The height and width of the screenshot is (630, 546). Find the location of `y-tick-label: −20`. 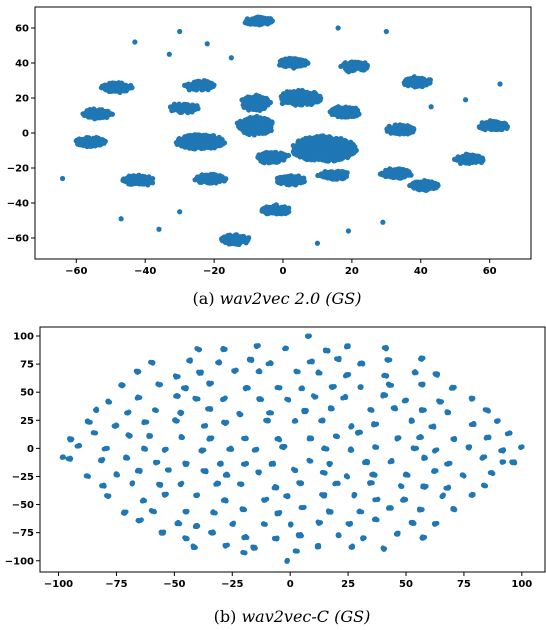

y-tick-label: −20 is located at coordinates (18, 169).